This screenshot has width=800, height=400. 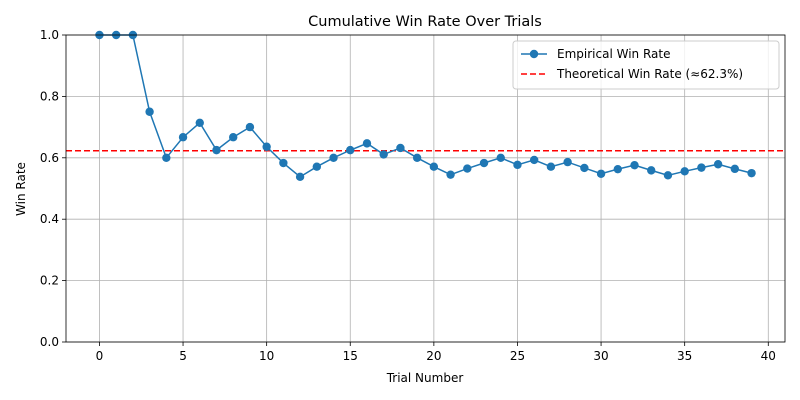 I want to click on x-tick-label: 25, so click(x=517, y=356).